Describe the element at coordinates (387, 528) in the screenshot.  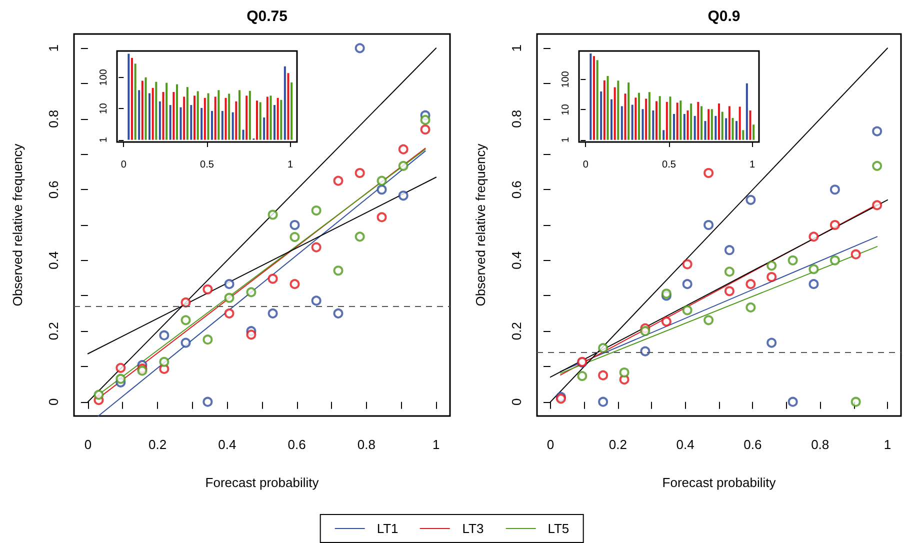
I see `legend-label: LT1` at that location.